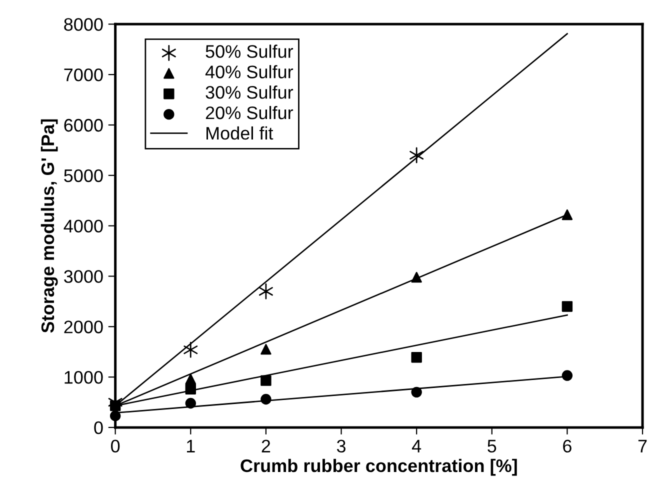  Describe the element at coordinates (642, 446) in the screenshot. I see `x-tick-label: 7` at that location.